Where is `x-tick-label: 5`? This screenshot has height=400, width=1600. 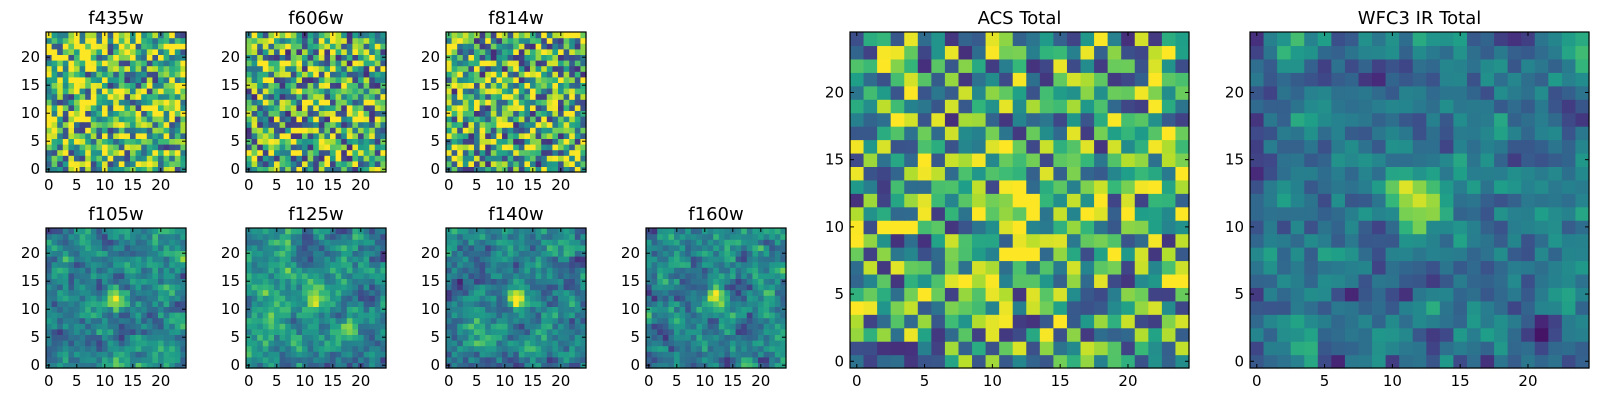
x-tick-label: 5 is located at coordinates (277, 381).